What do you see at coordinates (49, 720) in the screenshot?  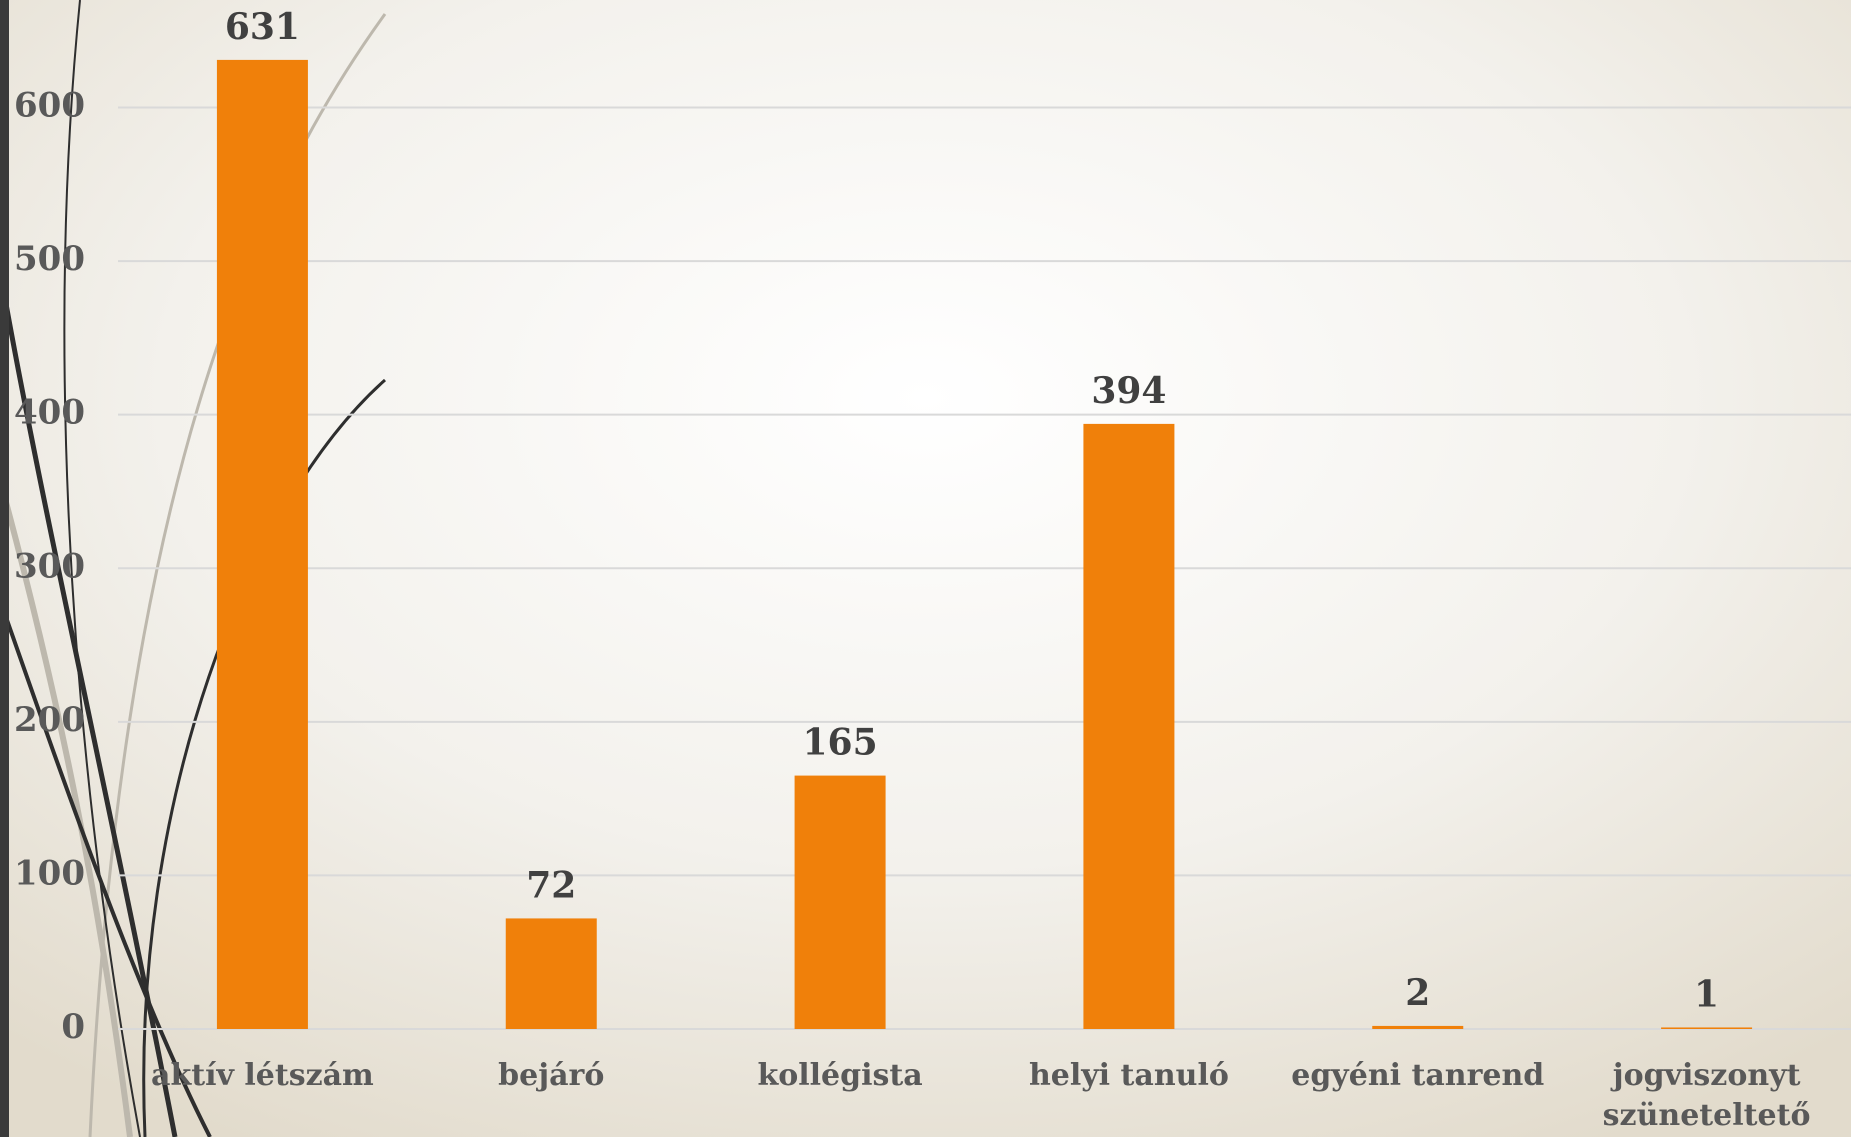 I see `y-tick-label: 200` at bounding box center [49, 720].